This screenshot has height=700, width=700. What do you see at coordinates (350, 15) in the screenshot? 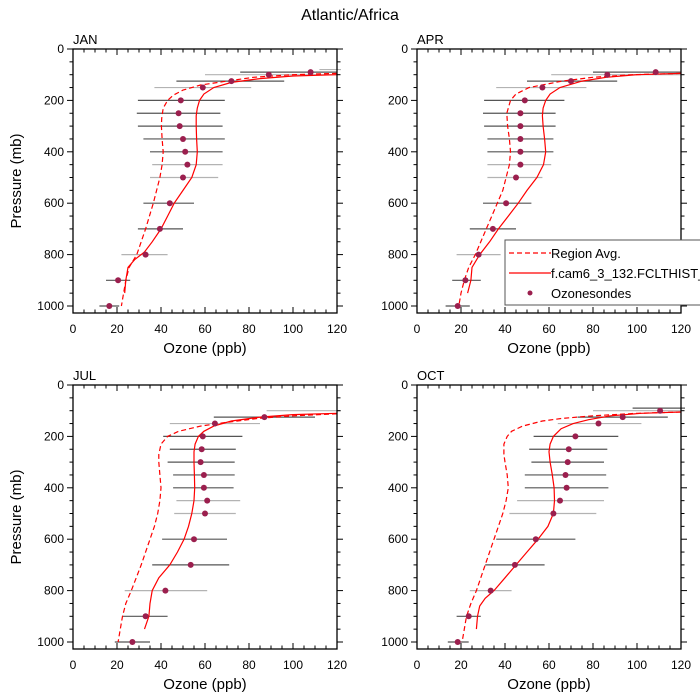
I see `figure-title: Atlantic/Africa` at bounding box center [350, 15].